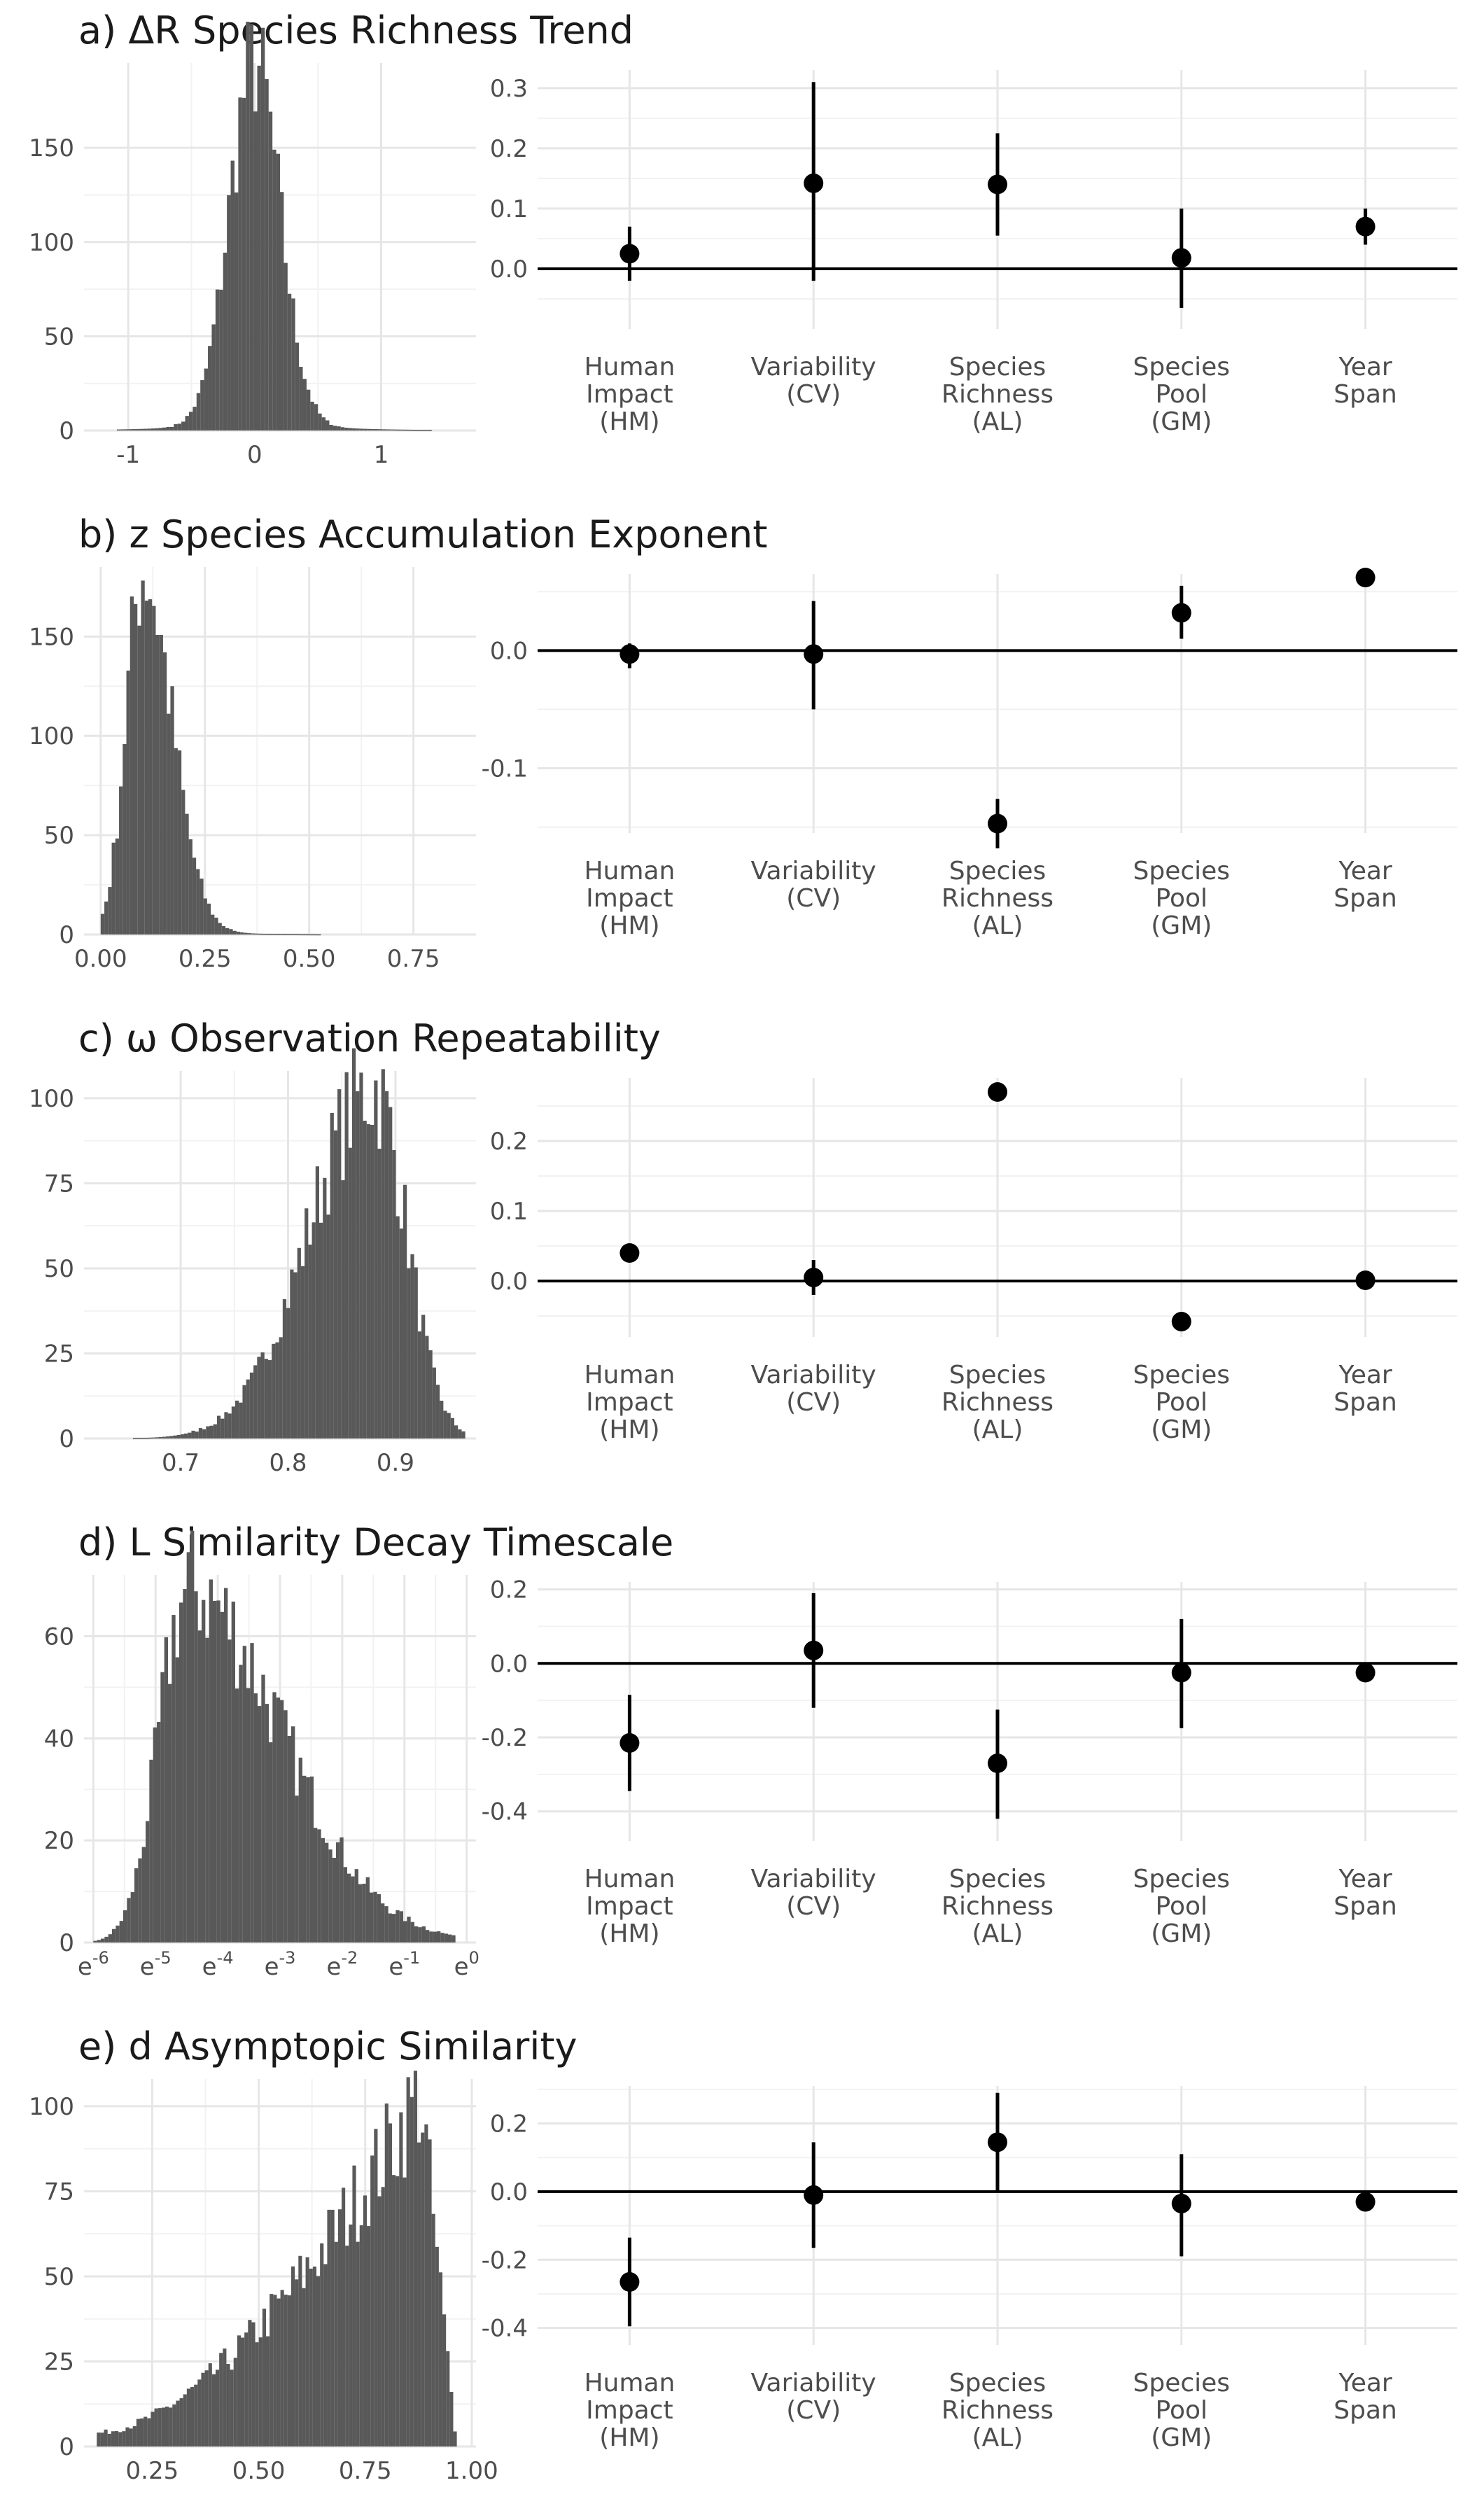  Describe the element at coordinates (1365, 2410) in the screenshot. I see `category-label-line: Span` at that location.